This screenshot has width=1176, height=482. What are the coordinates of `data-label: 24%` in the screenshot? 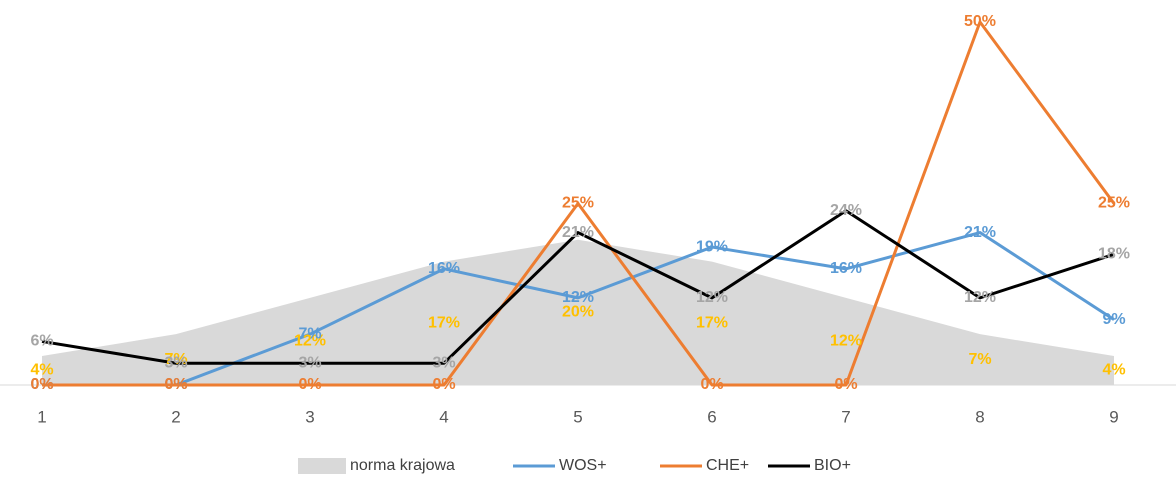 It's located at (846, 210).